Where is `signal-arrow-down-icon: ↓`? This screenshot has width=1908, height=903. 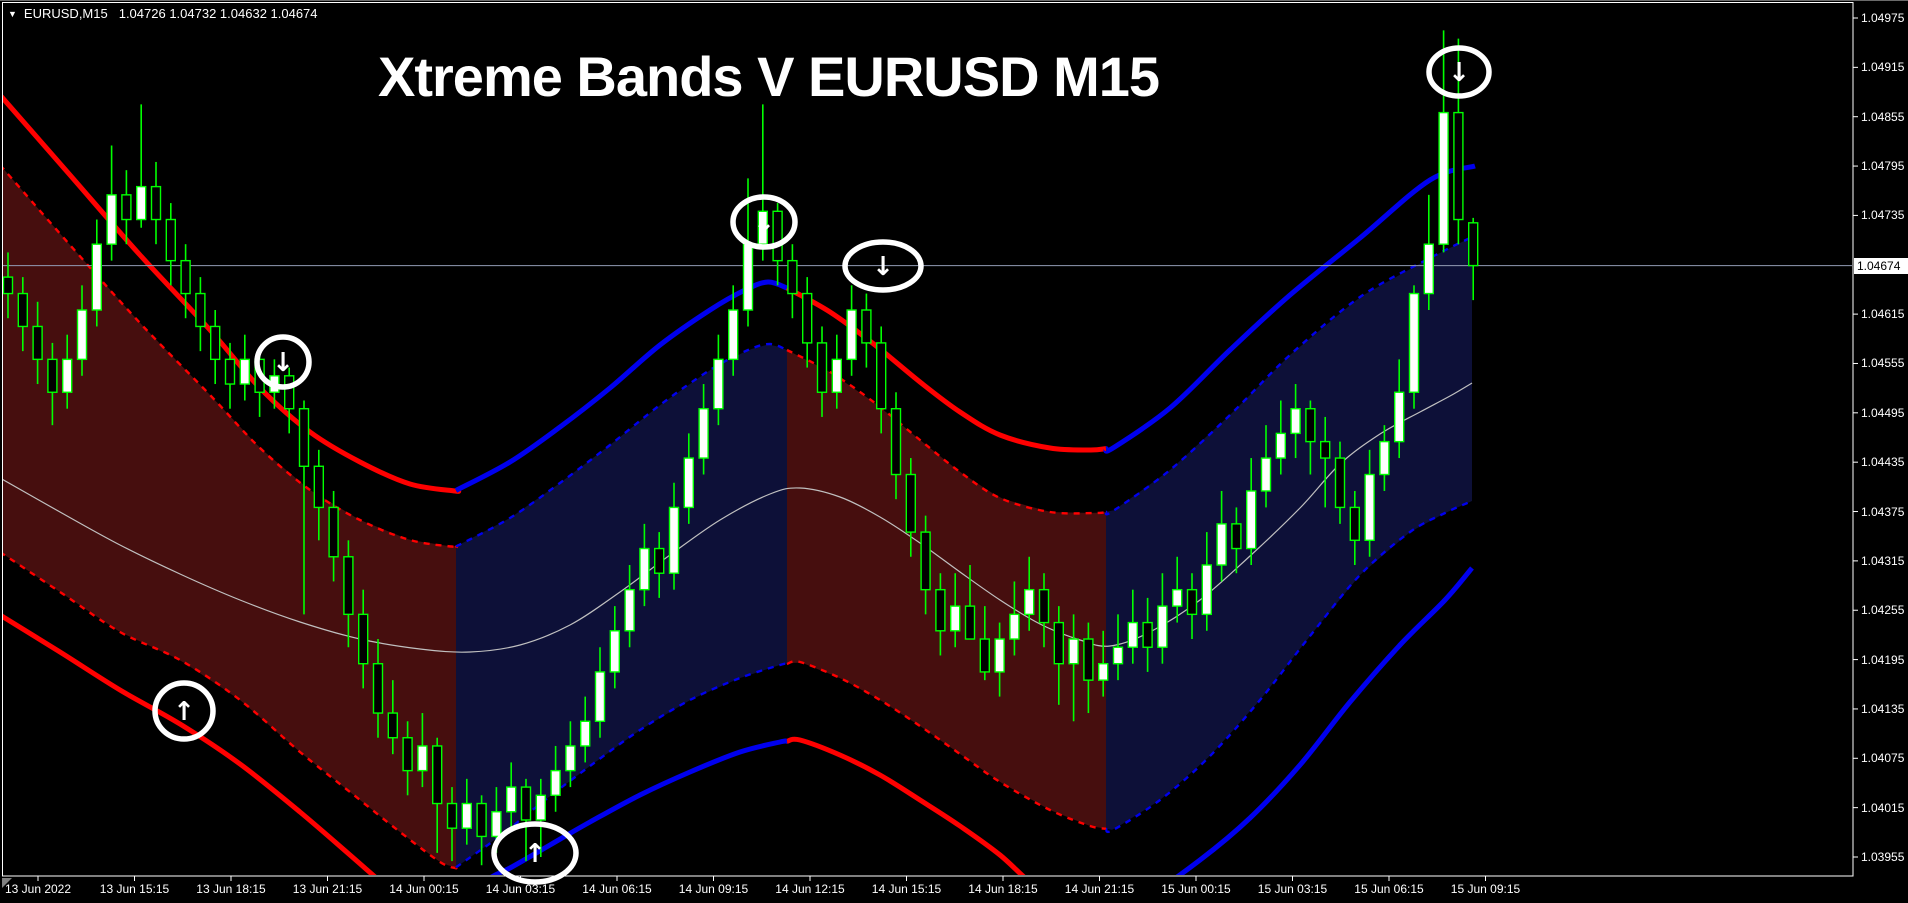 signal-arrow-down-icon: ↓ is located at coordinates (283, 363).